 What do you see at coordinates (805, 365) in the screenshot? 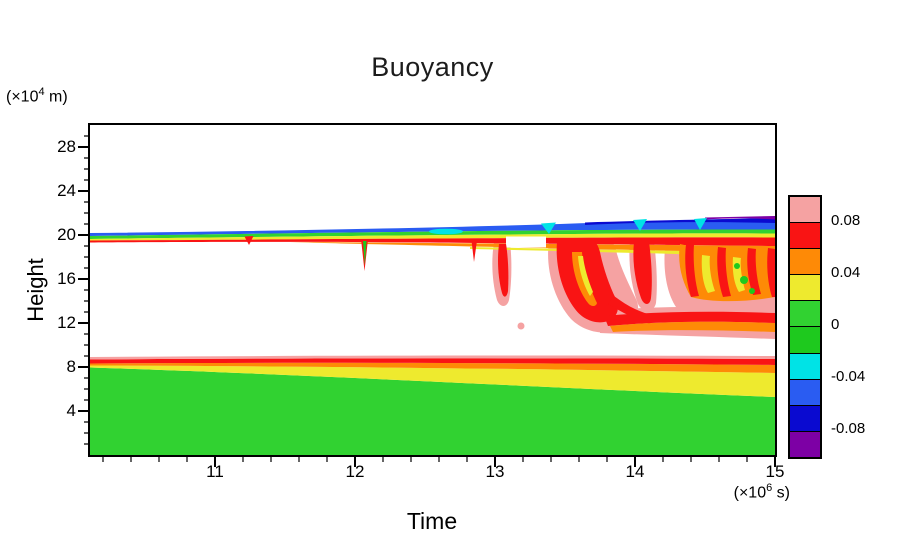
I see `colorbar-swatch-cyan` at bounding box center [805, 365].